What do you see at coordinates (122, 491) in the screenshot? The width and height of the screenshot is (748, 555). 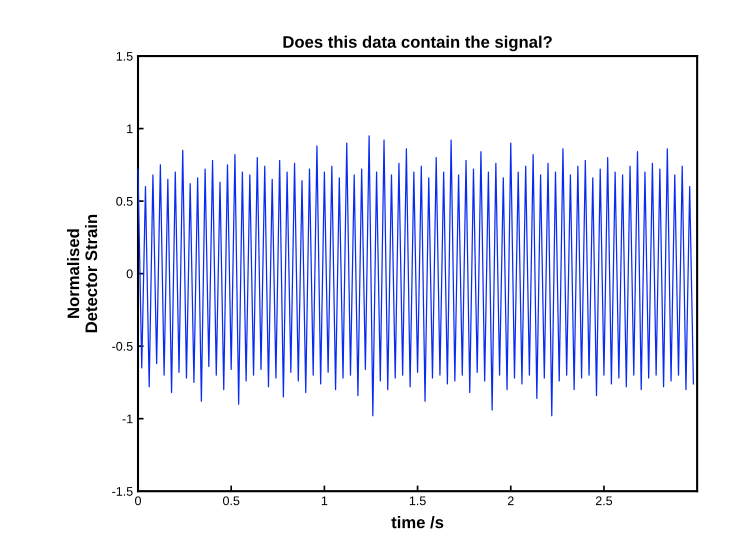 I see `y-tick-label: -1.5` at bounding box center [122, 491].